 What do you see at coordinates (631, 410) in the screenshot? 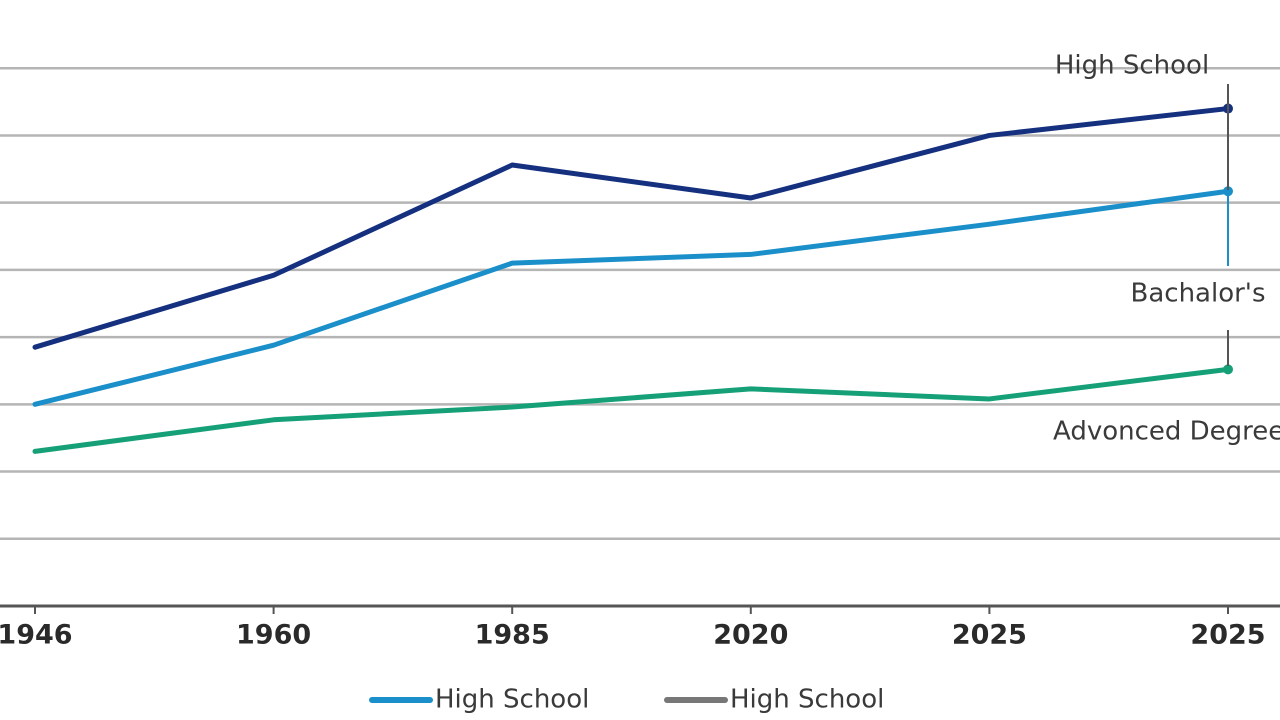
I see `series-line` at bounding box center [631, 410].